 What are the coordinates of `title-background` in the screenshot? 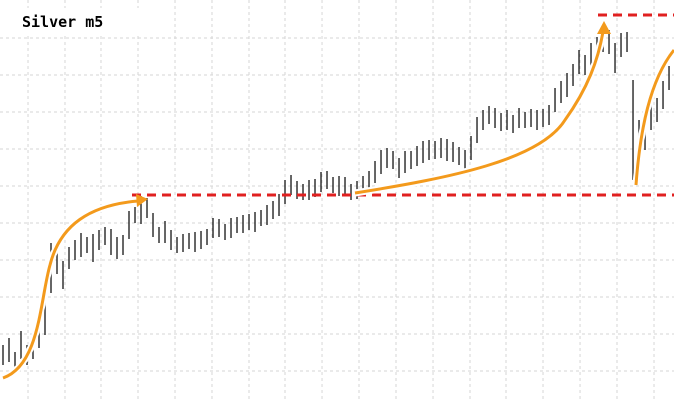 It's located at (79, 21).